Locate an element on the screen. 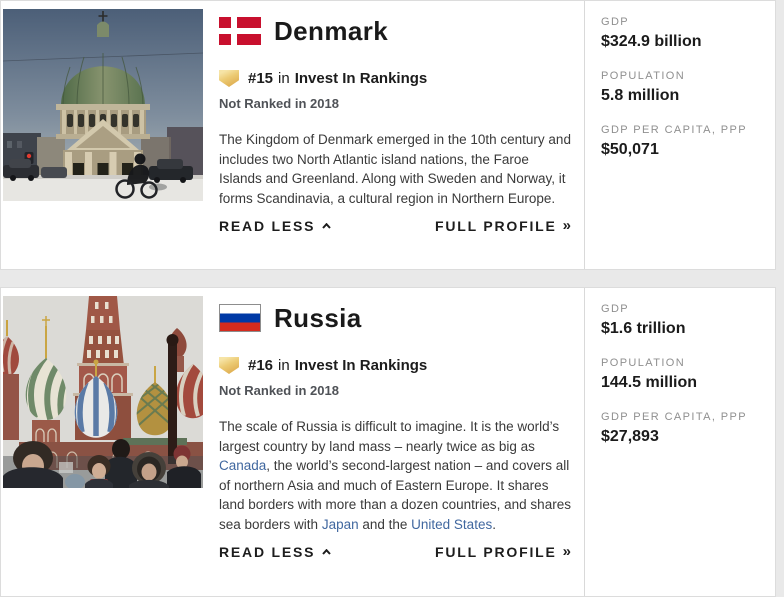 The image size is (784, 597). stat-gdp: GDP $1.6 trillion is located at coordinates (686, 320).